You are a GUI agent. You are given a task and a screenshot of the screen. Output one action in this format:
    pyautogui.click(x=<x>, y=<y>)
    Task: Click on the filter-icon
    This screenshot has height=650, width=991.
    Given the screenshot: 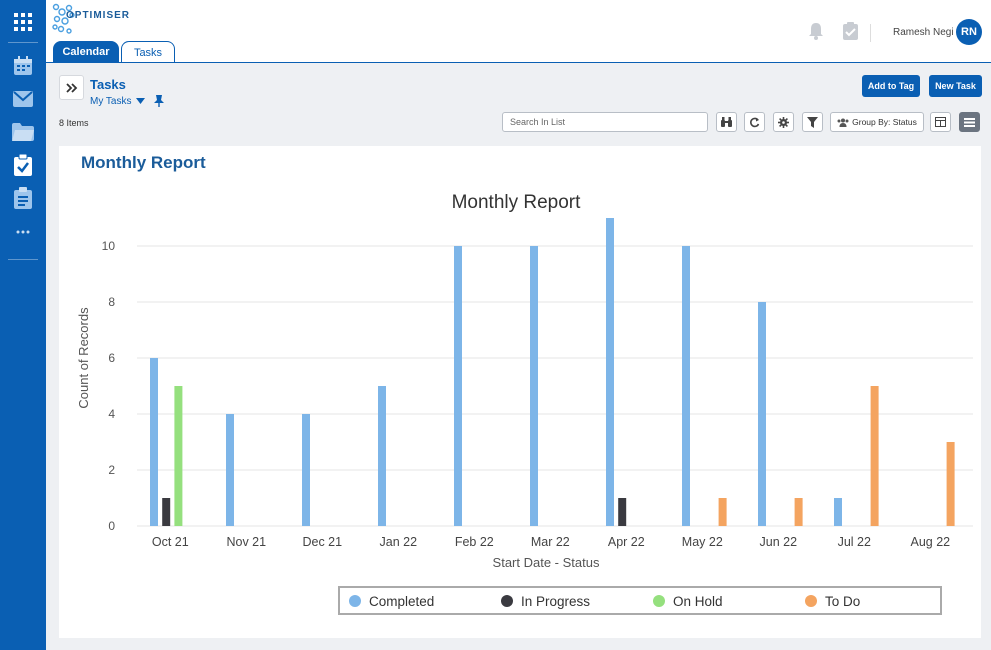 What is the action you would take?
    pyautogui.click(x=812, y=122)
    